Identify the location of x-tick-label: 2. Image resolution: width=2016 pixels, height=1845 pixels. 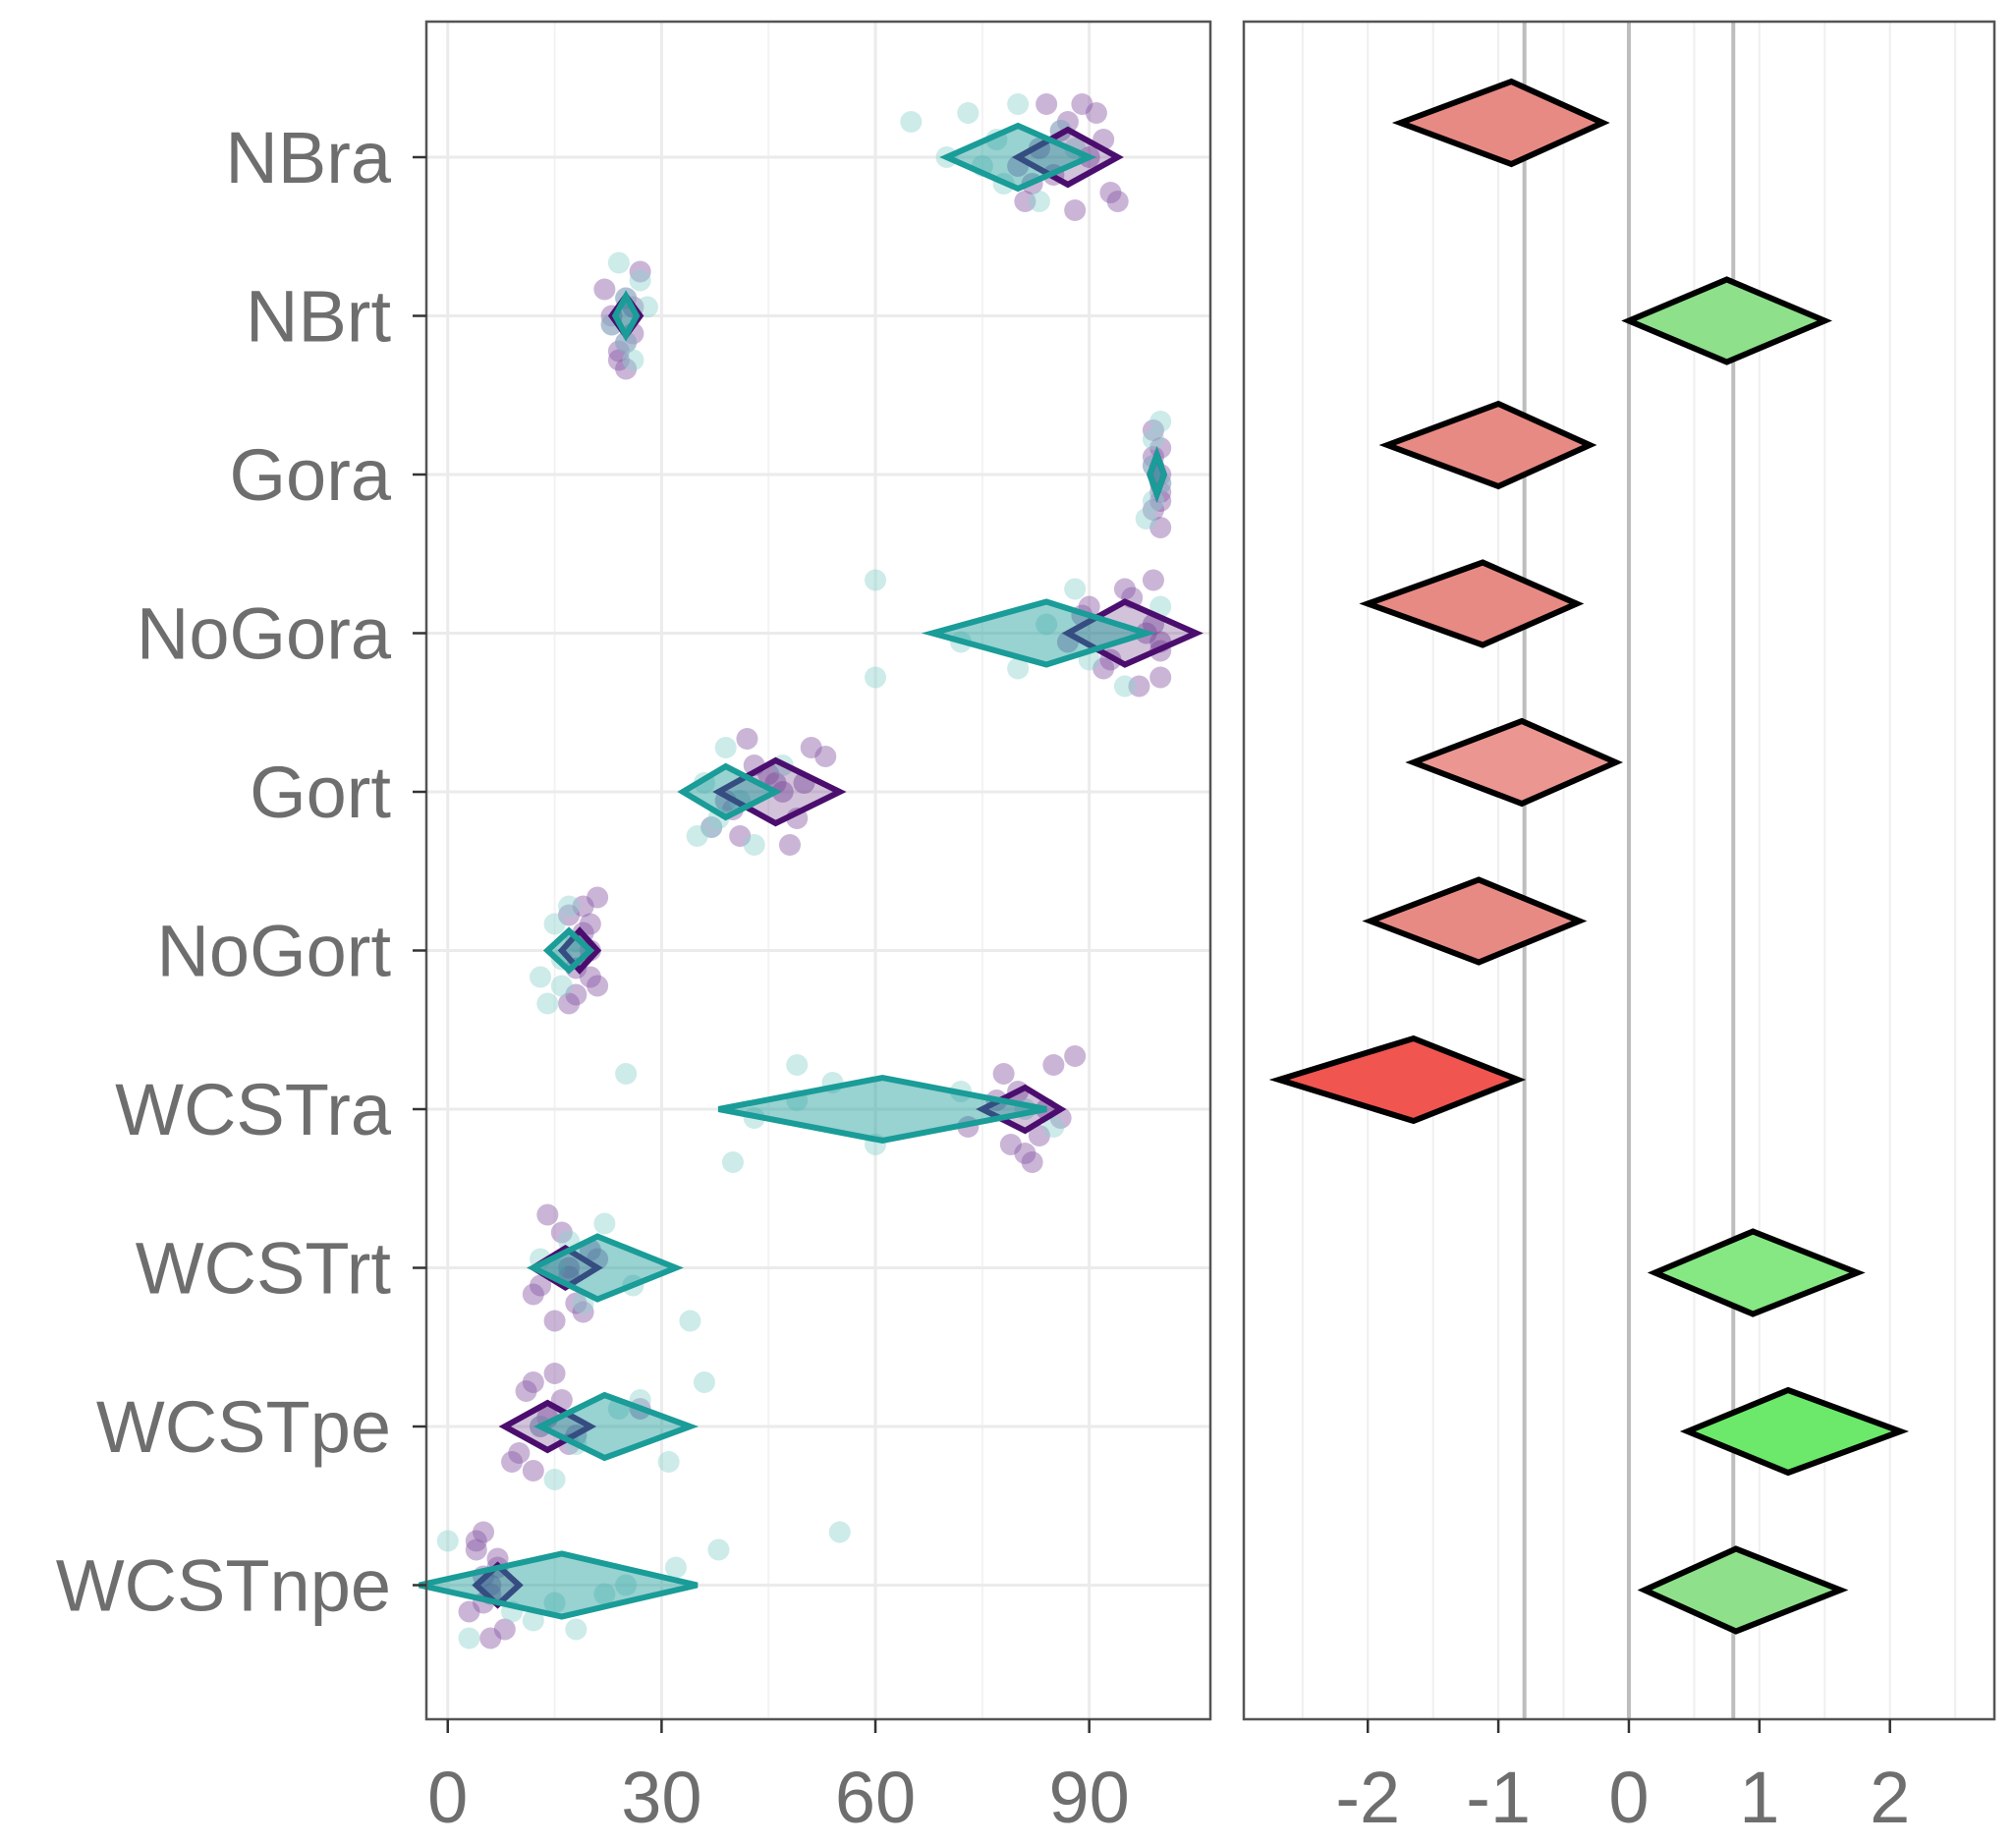
(1890, 1797).